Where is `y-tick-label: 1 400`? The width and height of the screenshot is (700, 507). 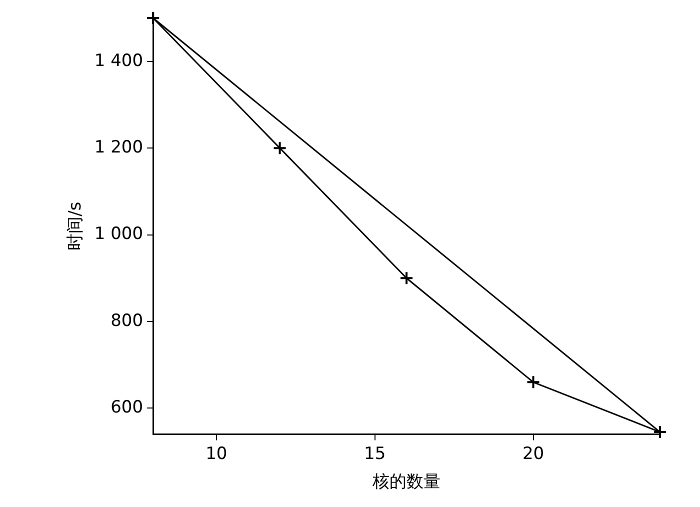 y-tick-label: 1 400 is located at coordinates (119, 60).